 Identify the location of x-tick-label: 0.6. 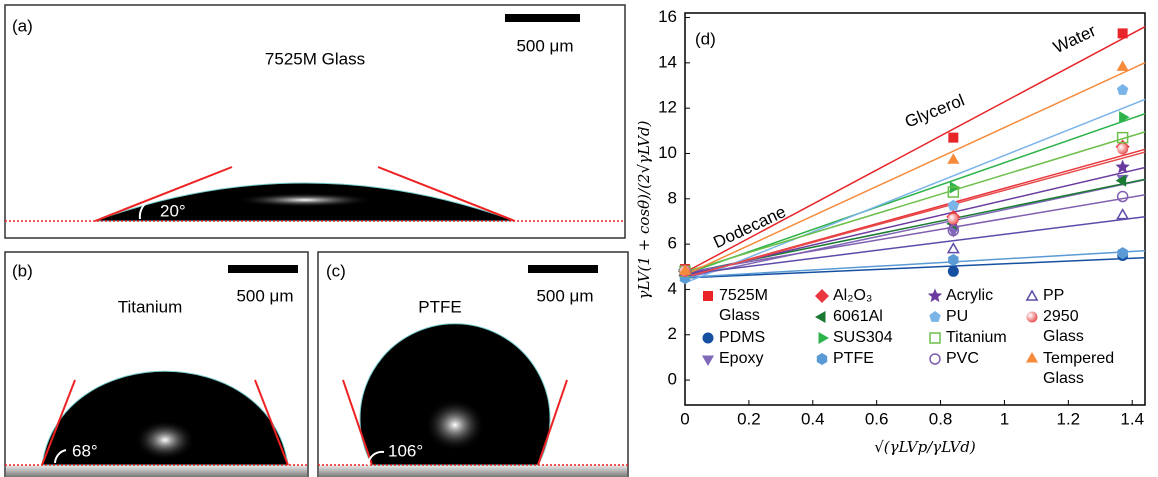
(877, 418).